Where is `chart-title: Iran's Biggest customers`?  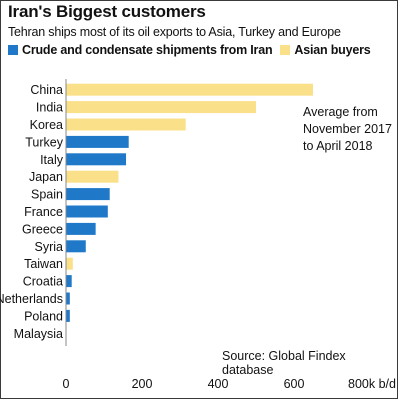 chart-title: Iran's Biggest customers is located at coordinates (107, 11).